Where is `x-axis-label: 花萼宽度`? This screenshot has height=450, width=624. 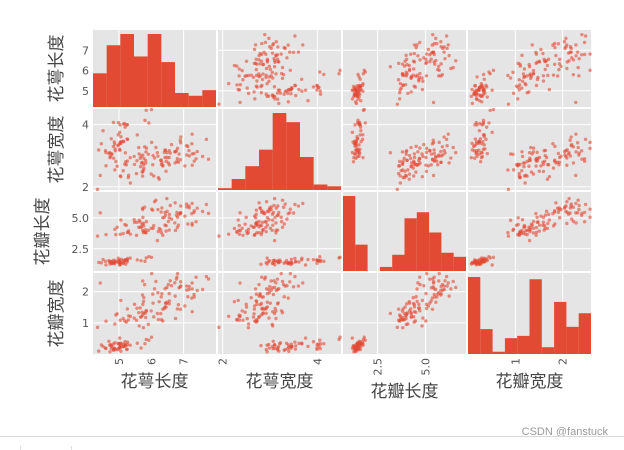
x-axis-label: 花萼宽度 is located at coordinates (280, 382).